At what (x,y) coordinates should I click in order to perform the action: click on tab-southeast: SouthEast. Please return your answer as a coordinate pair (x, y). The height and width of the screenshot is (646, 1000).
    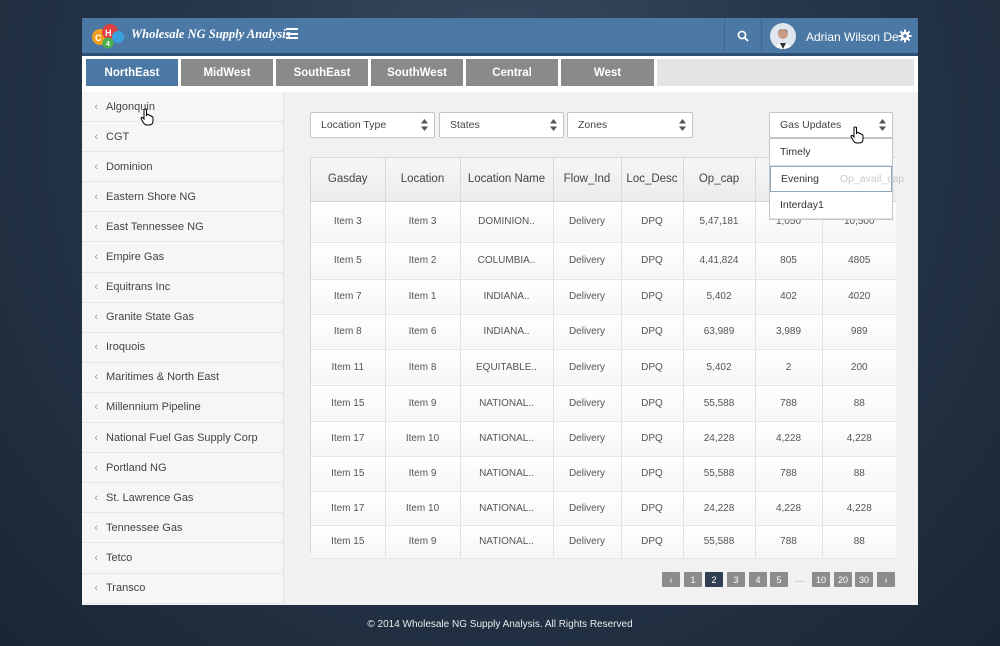
    Looking at the image, I should click on (322, 72).